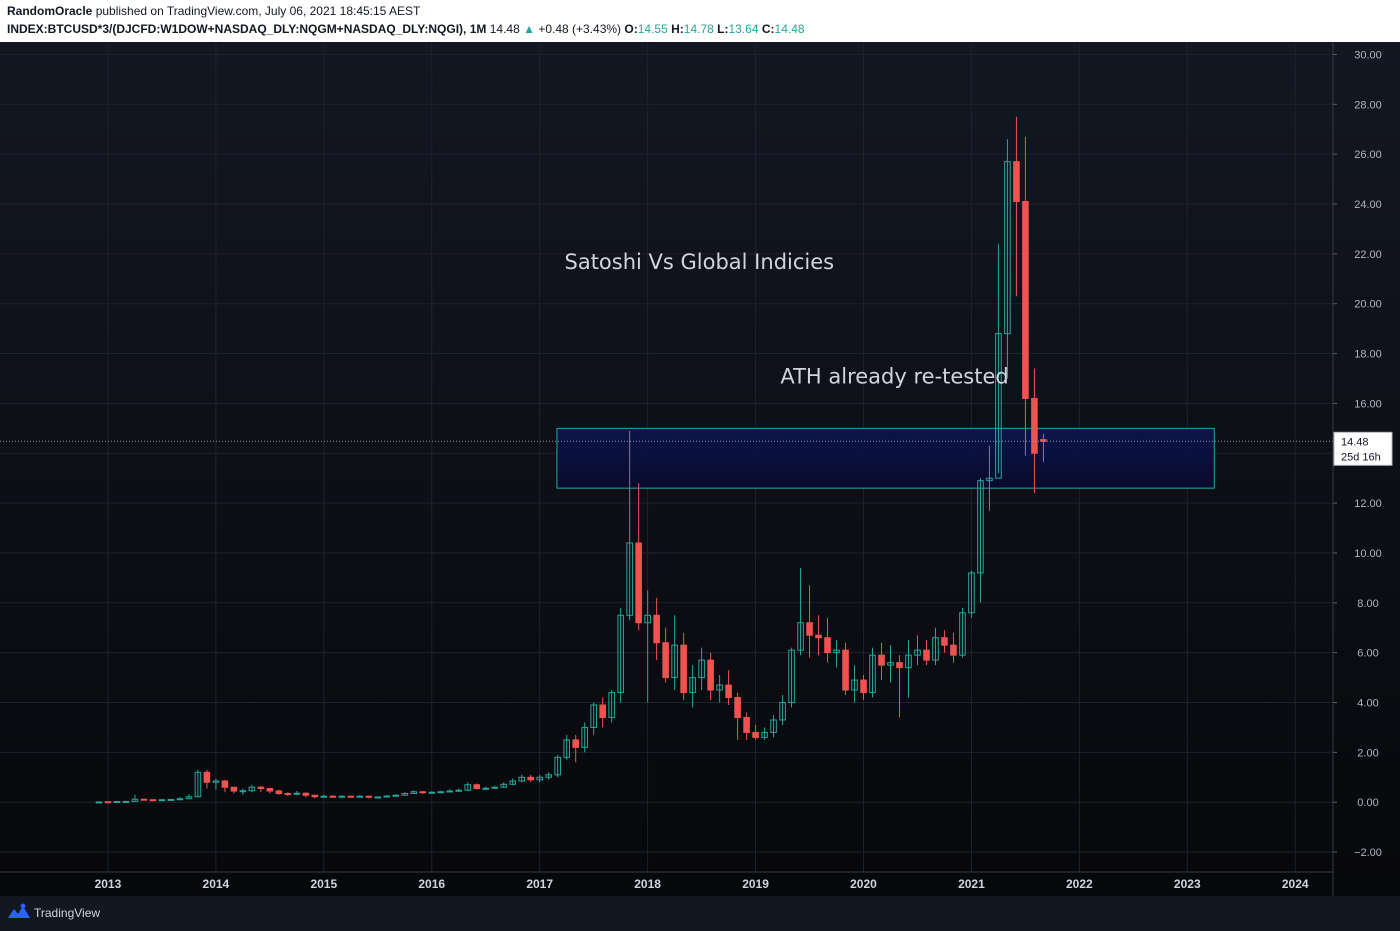 This screenshot has height=931, width=1400. What do you see at coordinates (1187, 884) in the screenshot?
I see `x-tick-label: 2023` at bounding box center [1187, 884].